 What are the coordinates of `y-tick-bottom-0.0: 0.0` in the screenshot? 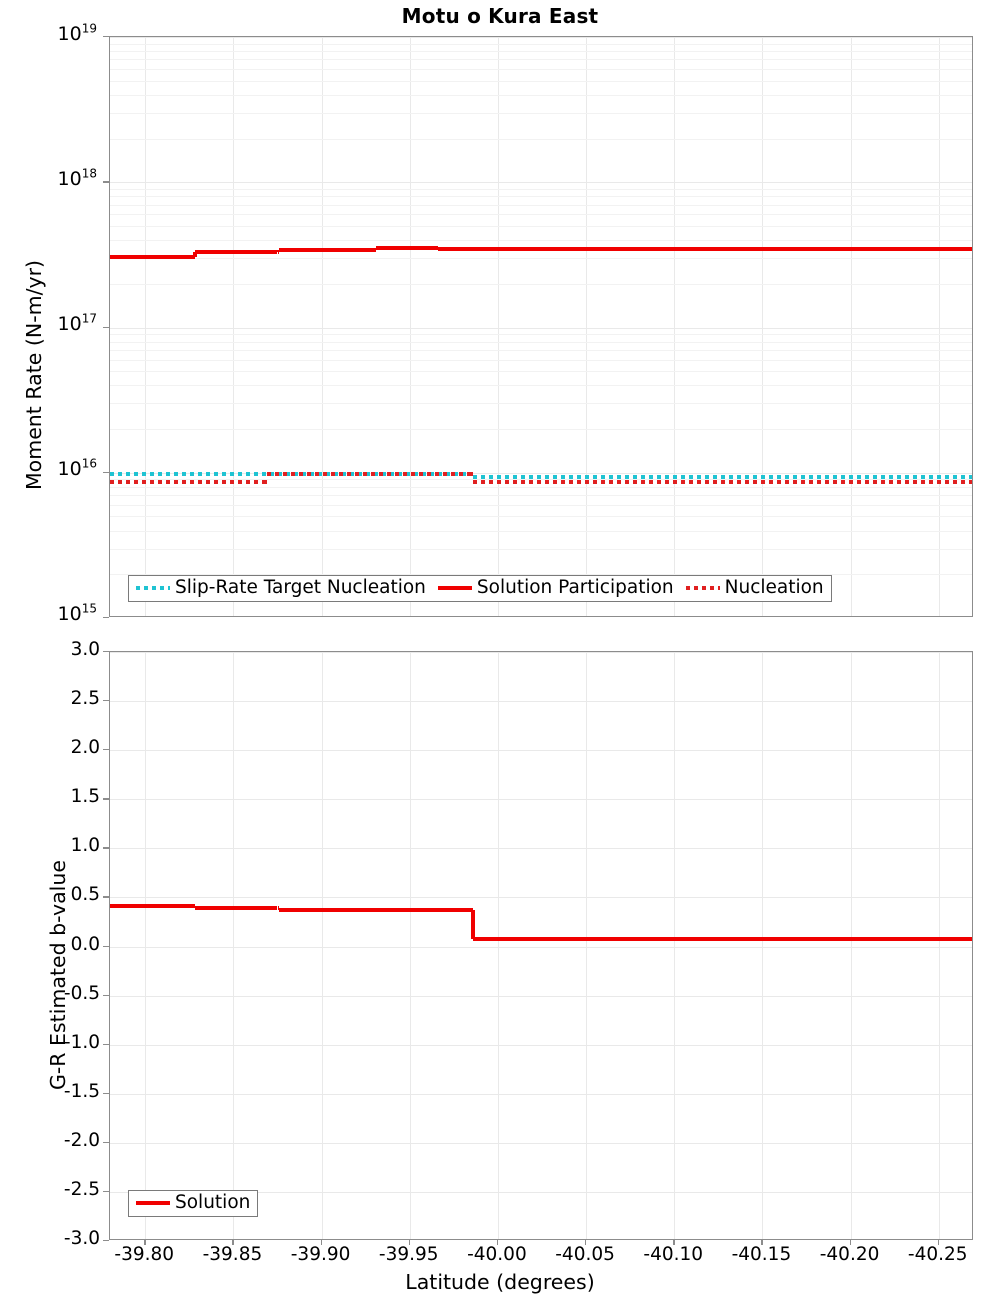 It's located at (85, 944).